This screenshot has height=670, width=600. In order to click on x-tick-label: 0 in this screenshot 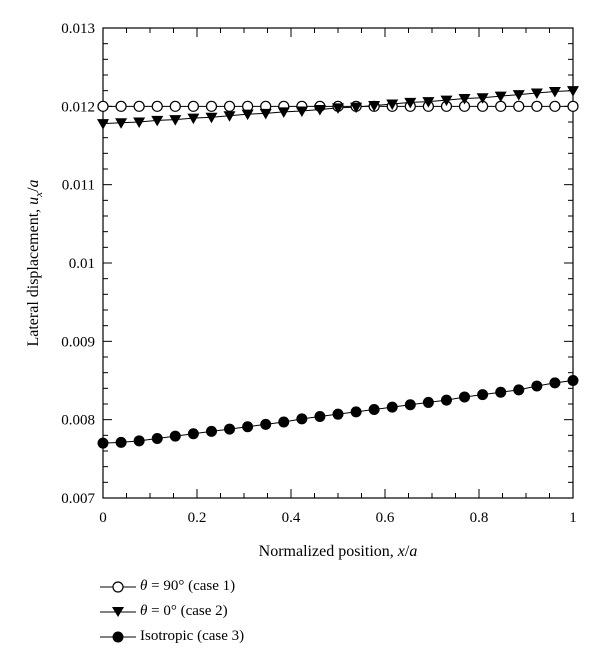, I will do `click(103, 518)`.